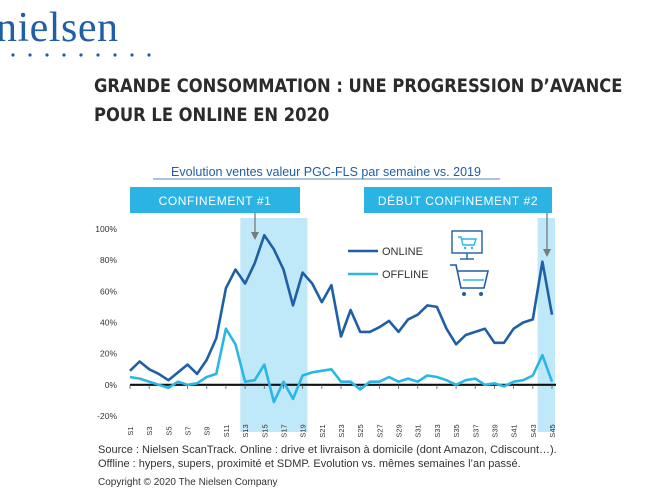 The height and width of the screenshot is (500, 650). What do you see at coordinates (303, 430) in the screenshot?
I see `x-tick-label: S19` at bounding box center [303, 430].